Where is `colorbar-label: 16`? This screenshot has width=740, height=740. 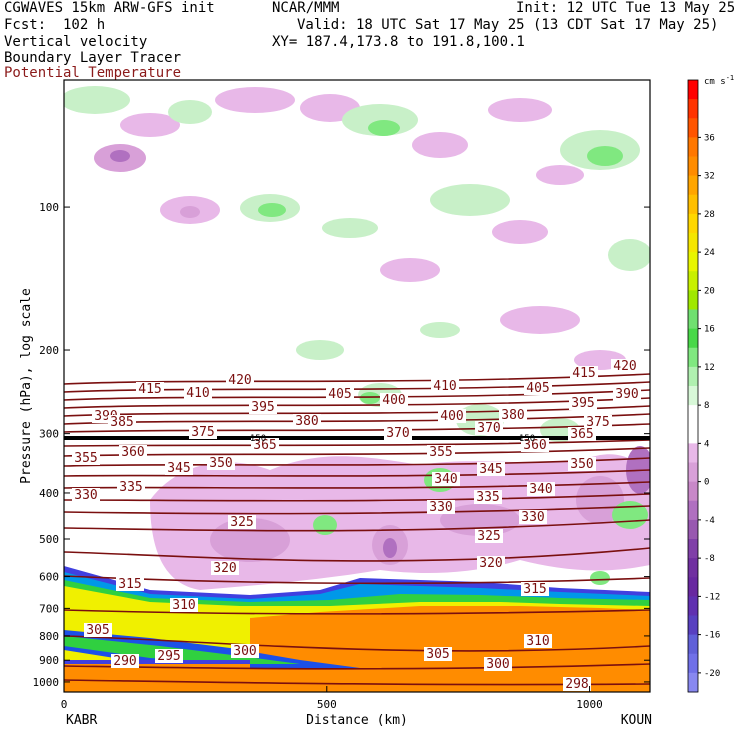
colorbar-label: 16 is located at coordinates (709, 330).